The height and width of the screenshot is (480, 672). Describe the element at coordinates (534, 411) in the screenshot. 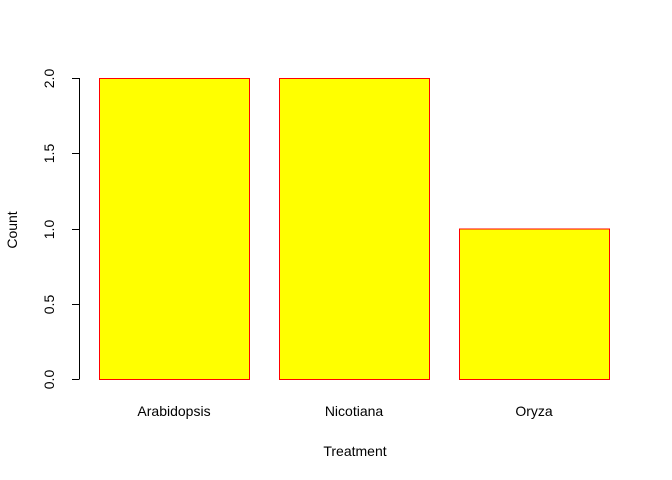

I see `category-label: Oryza` at that location.